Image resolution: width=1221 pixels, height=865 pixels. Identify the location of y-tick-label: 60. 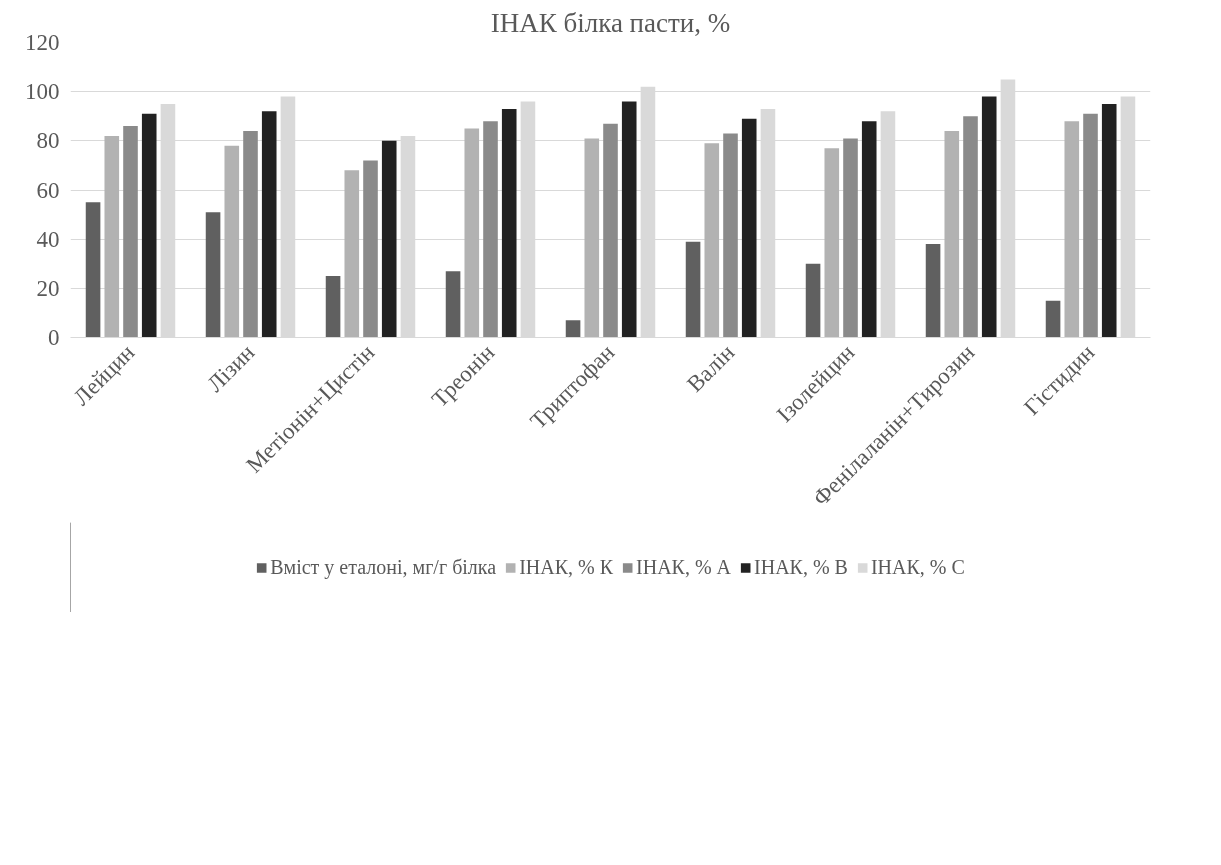
(48, 190).